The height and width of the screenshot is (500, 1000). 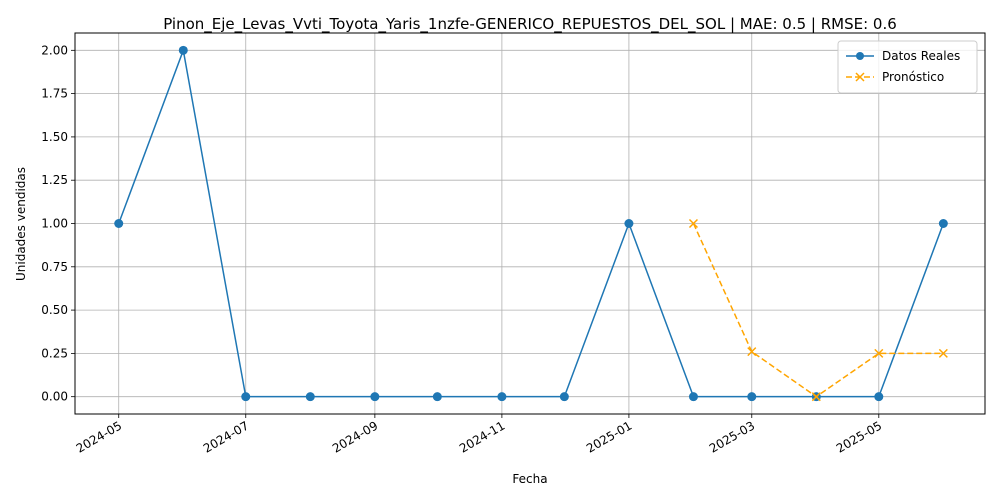 What do you see at coordinates (54, 224) in the screenshot?
I see `y-tick-label: 1.00` at bounding box center [54, 224].